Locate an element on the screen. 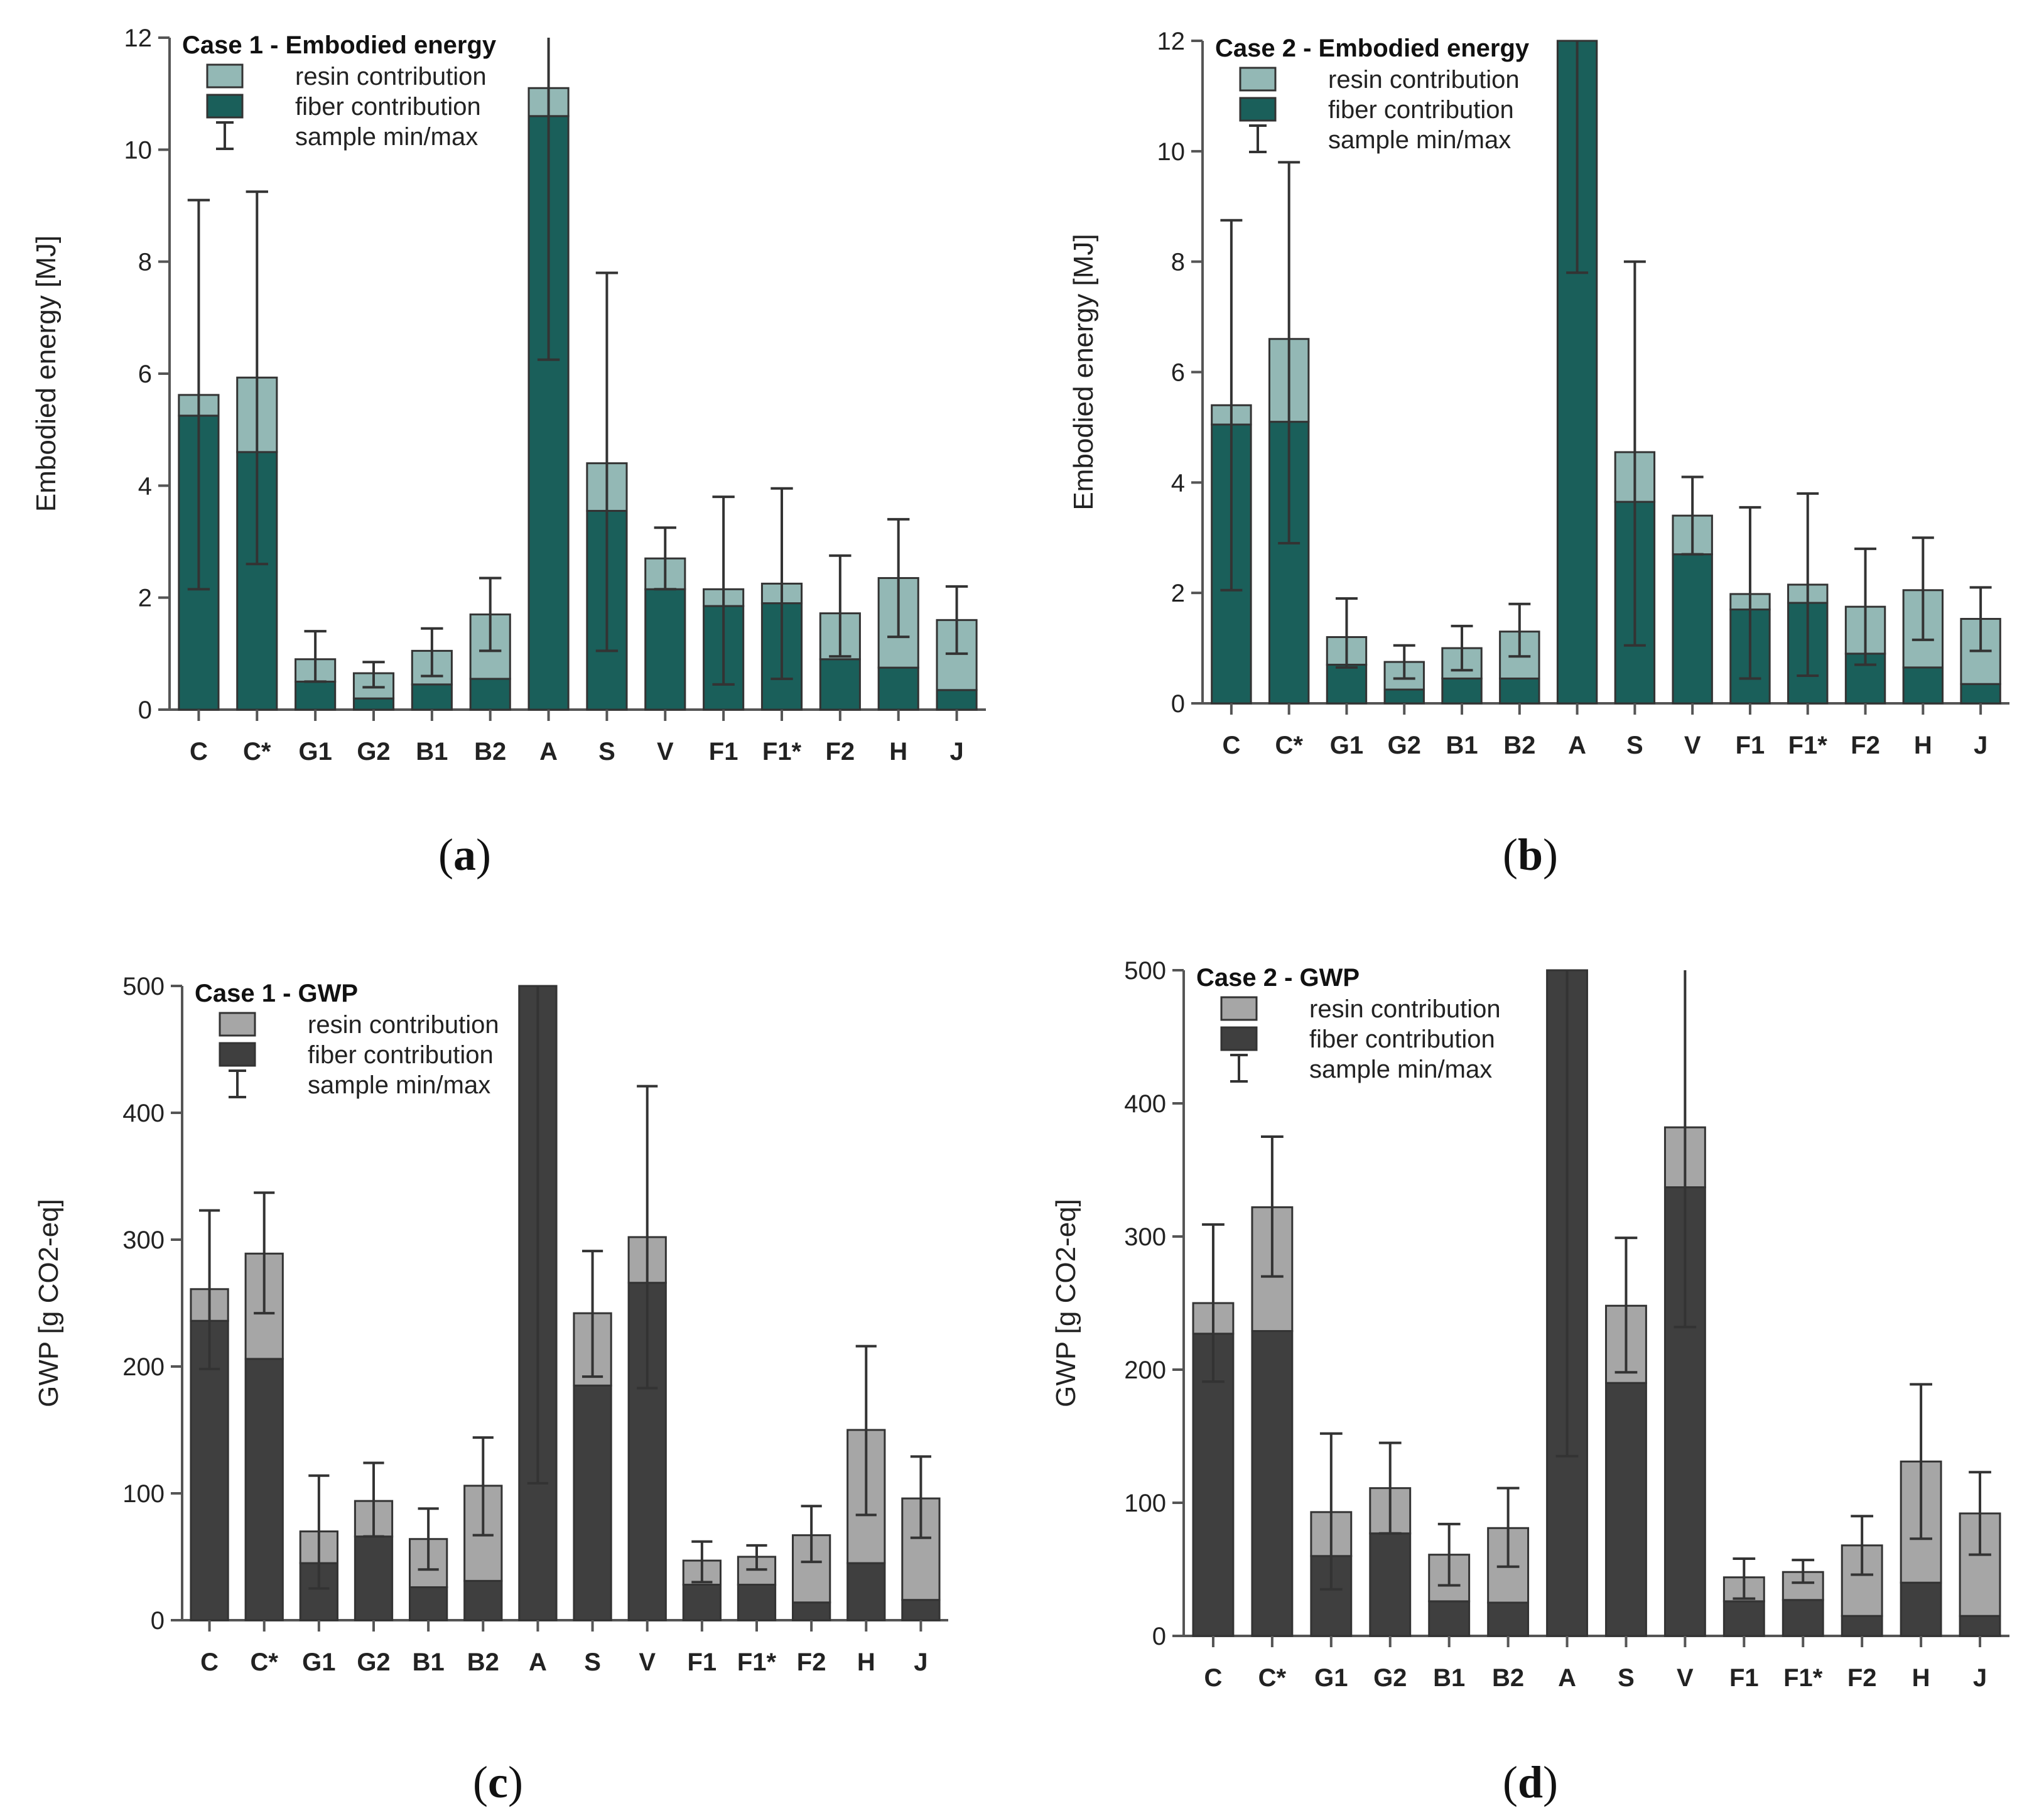 This screenshot has height=1813, width=2044. pc-y-axis-title: GWP [g CO2-eq] is located at coordinates (48, 1303).